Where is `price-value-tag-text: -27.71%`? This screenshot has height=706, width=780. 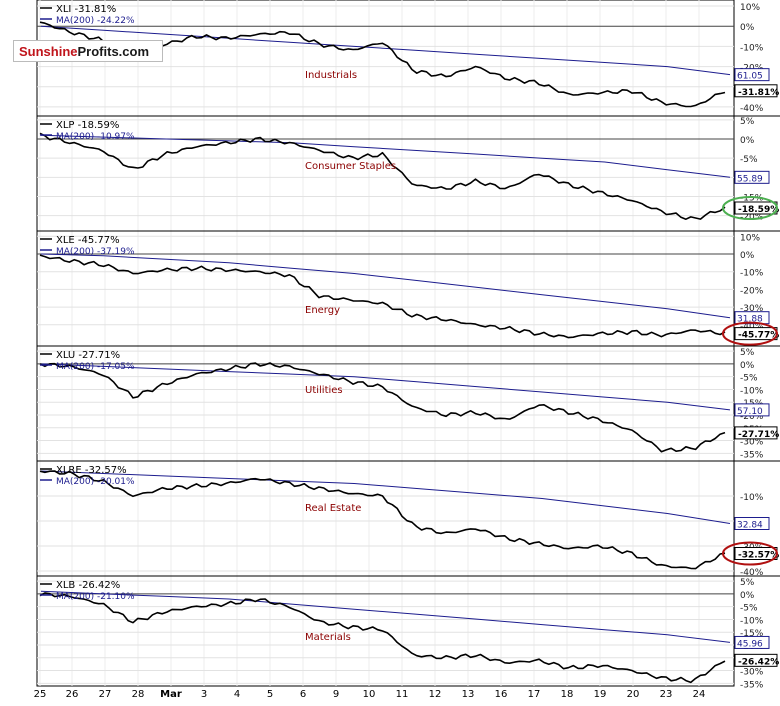
price-value-tag-text: -27.71% is located at coordinates (758, 435).